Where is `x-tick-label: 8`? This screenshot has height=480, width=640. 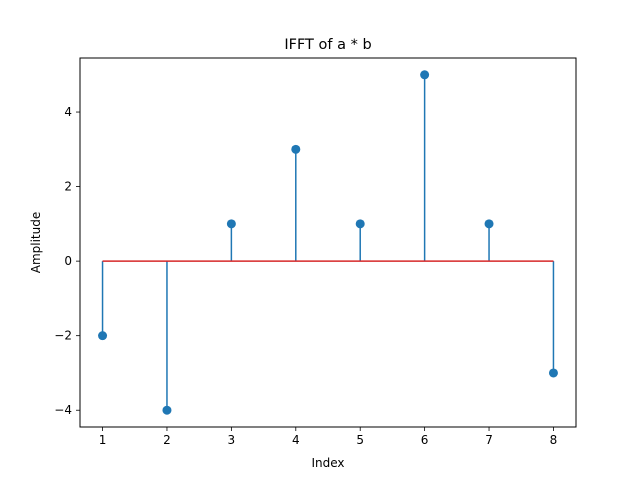 x-tick-label: 8 is located at coordinates (554, 440).